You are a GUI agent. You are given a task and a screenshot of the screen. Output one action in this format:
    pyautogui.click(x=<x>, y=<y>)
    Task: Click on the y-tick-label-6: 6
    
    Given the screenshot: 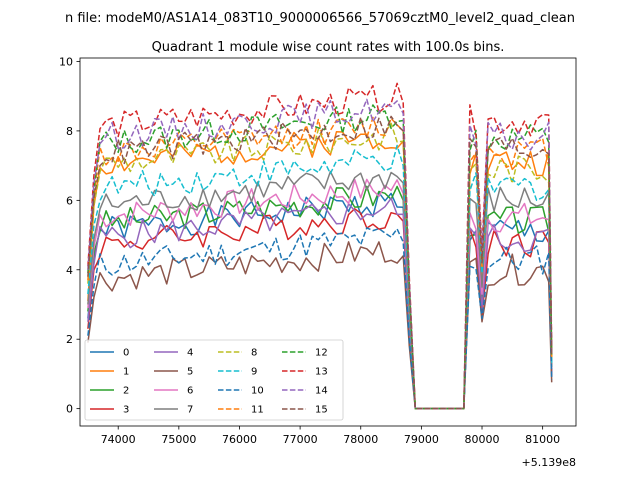 What is the action you would take?
    pyautogui.click(x=69, y=200)
    